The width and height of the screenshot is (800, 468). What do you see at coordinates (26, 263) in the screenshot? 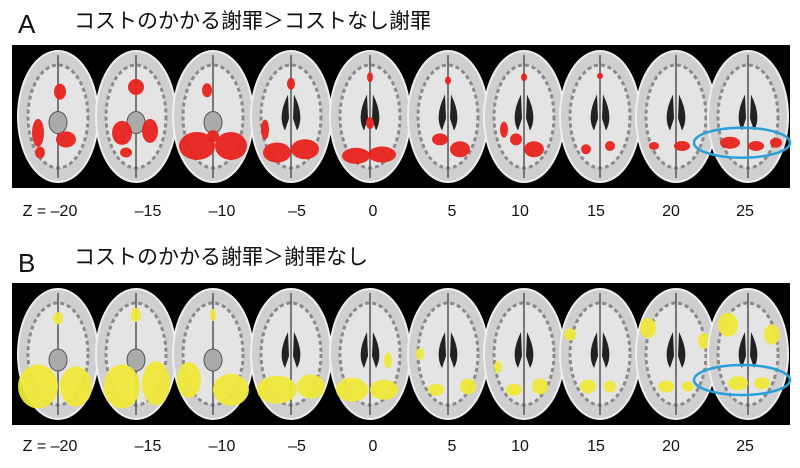
I see `panel-label: B` at bounding box center [26, 263].